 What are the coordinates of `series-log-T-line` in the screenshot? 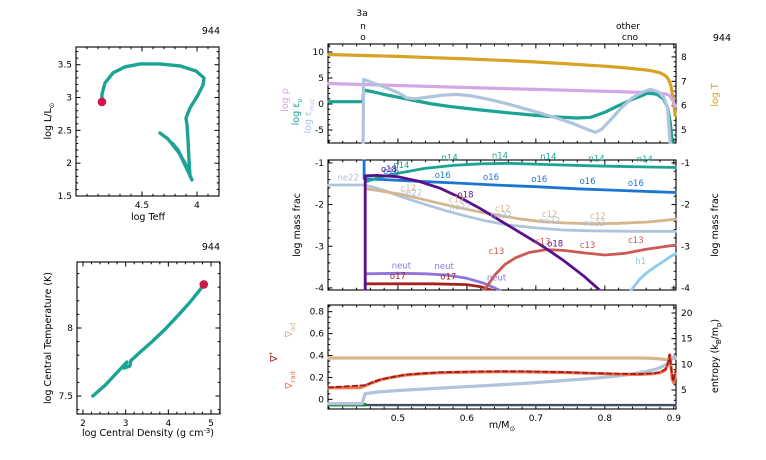 It's located at (502, 84).